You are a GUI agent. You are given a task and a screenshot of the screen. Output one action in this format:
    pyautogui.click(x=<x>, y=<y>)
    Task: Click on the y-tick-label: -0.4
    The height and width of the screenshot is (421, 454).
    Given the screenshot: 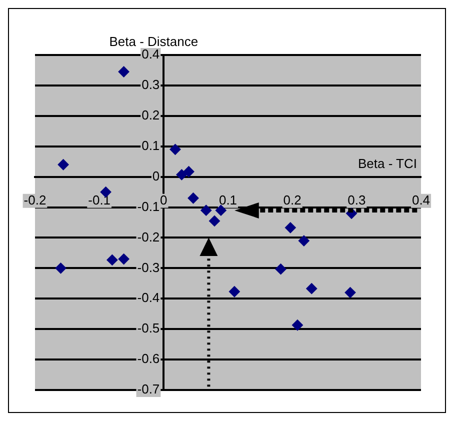 What is the action you would take?
    pyautogui.click(x=148, y=298)
    